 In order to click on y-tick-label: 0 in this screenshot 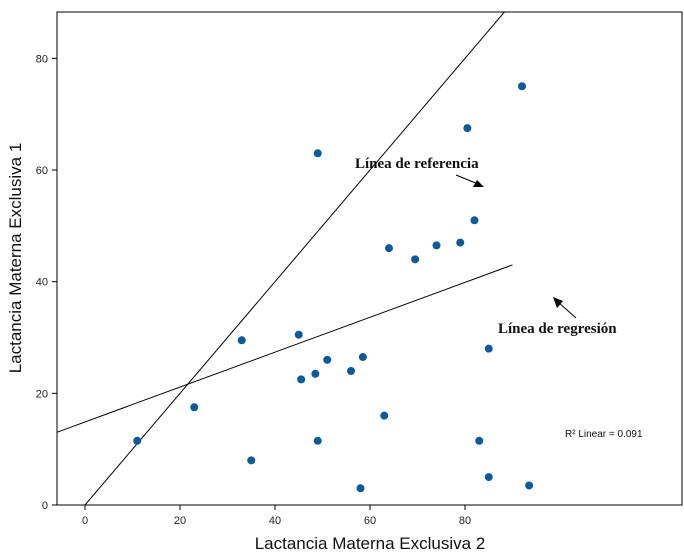, I will do `click(45, 506)`.